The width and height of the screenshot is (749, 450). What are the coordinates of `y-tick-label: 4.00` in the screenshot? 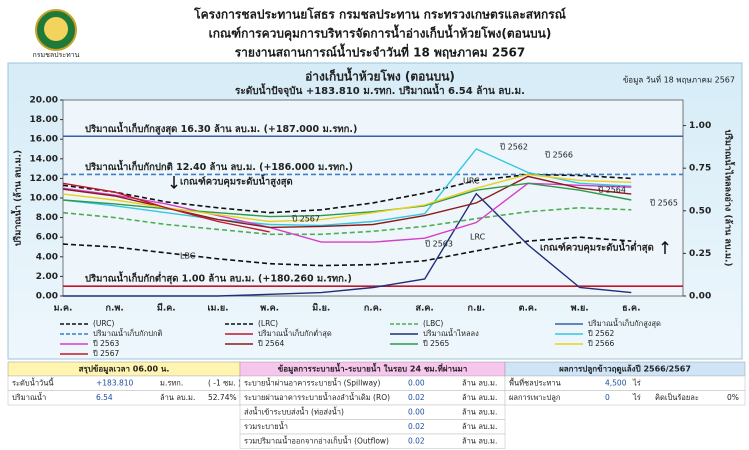 It's located at (47, 257).